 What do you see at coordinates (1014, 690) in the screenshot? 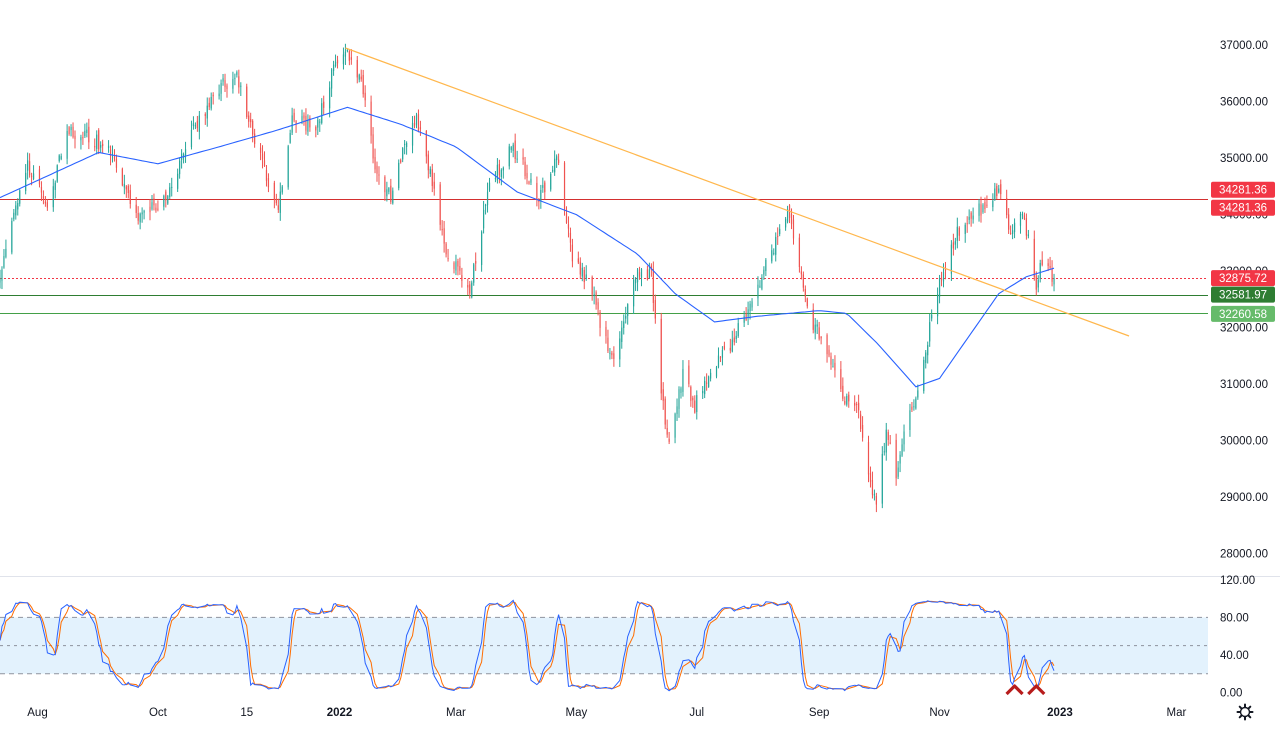
I see `signal-chevron-icon` at bounding box center [1014, 690].